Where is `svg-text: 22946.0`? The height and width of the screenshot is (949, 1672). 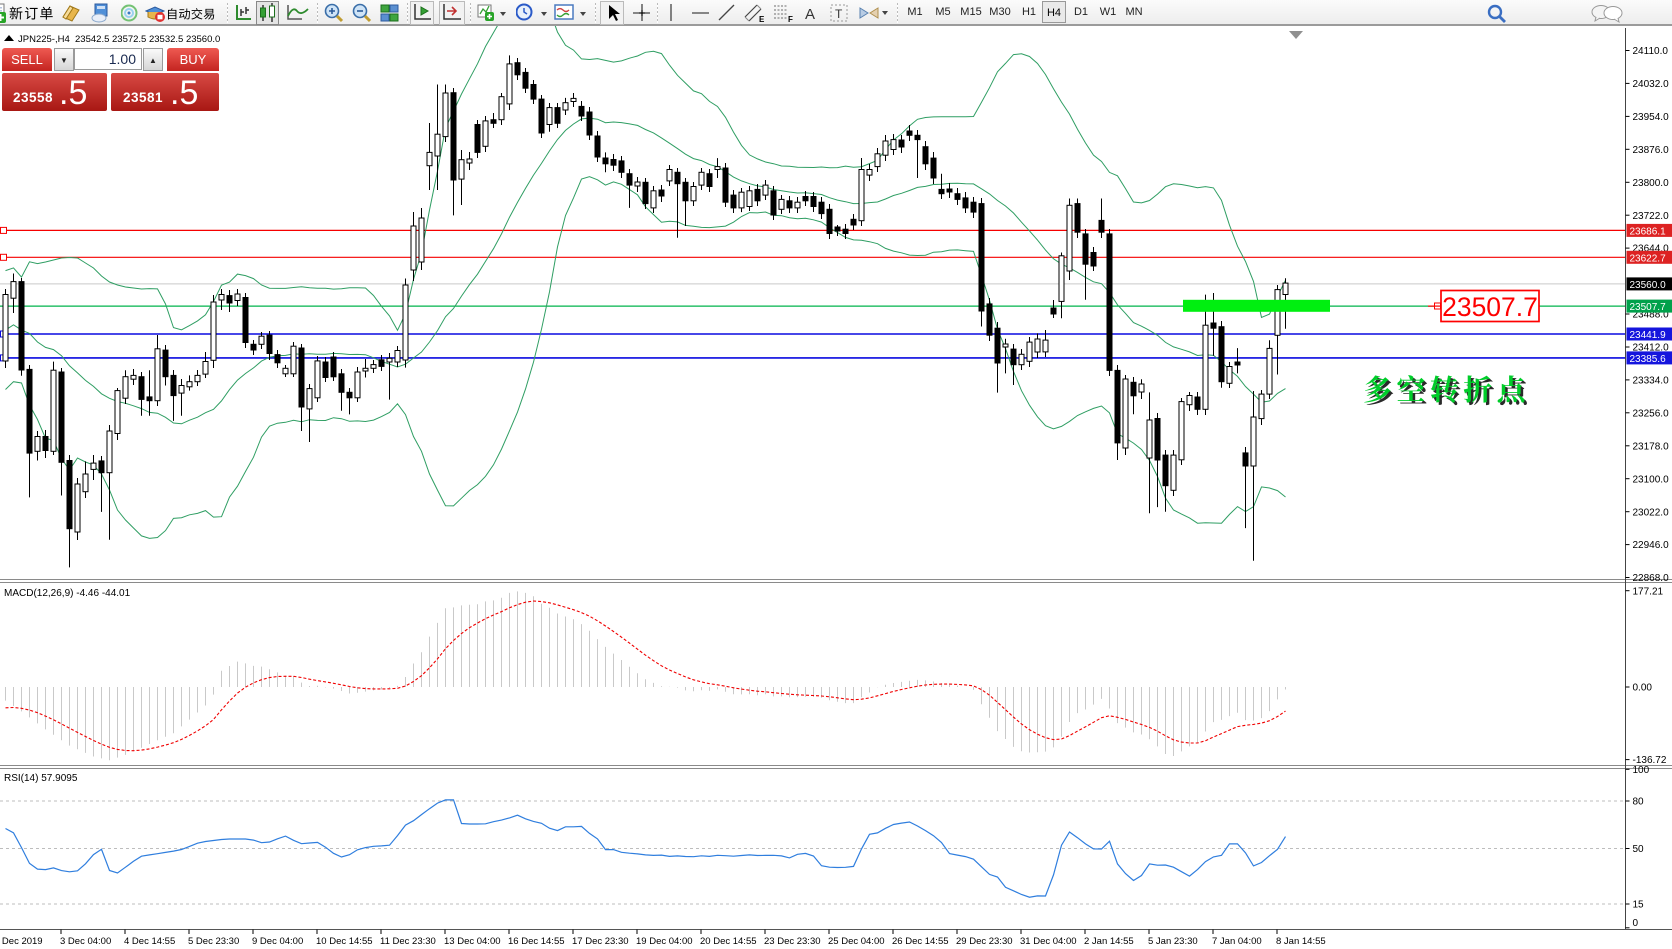
svg-text: 22946.0 is located at coordinates (1651, 545).